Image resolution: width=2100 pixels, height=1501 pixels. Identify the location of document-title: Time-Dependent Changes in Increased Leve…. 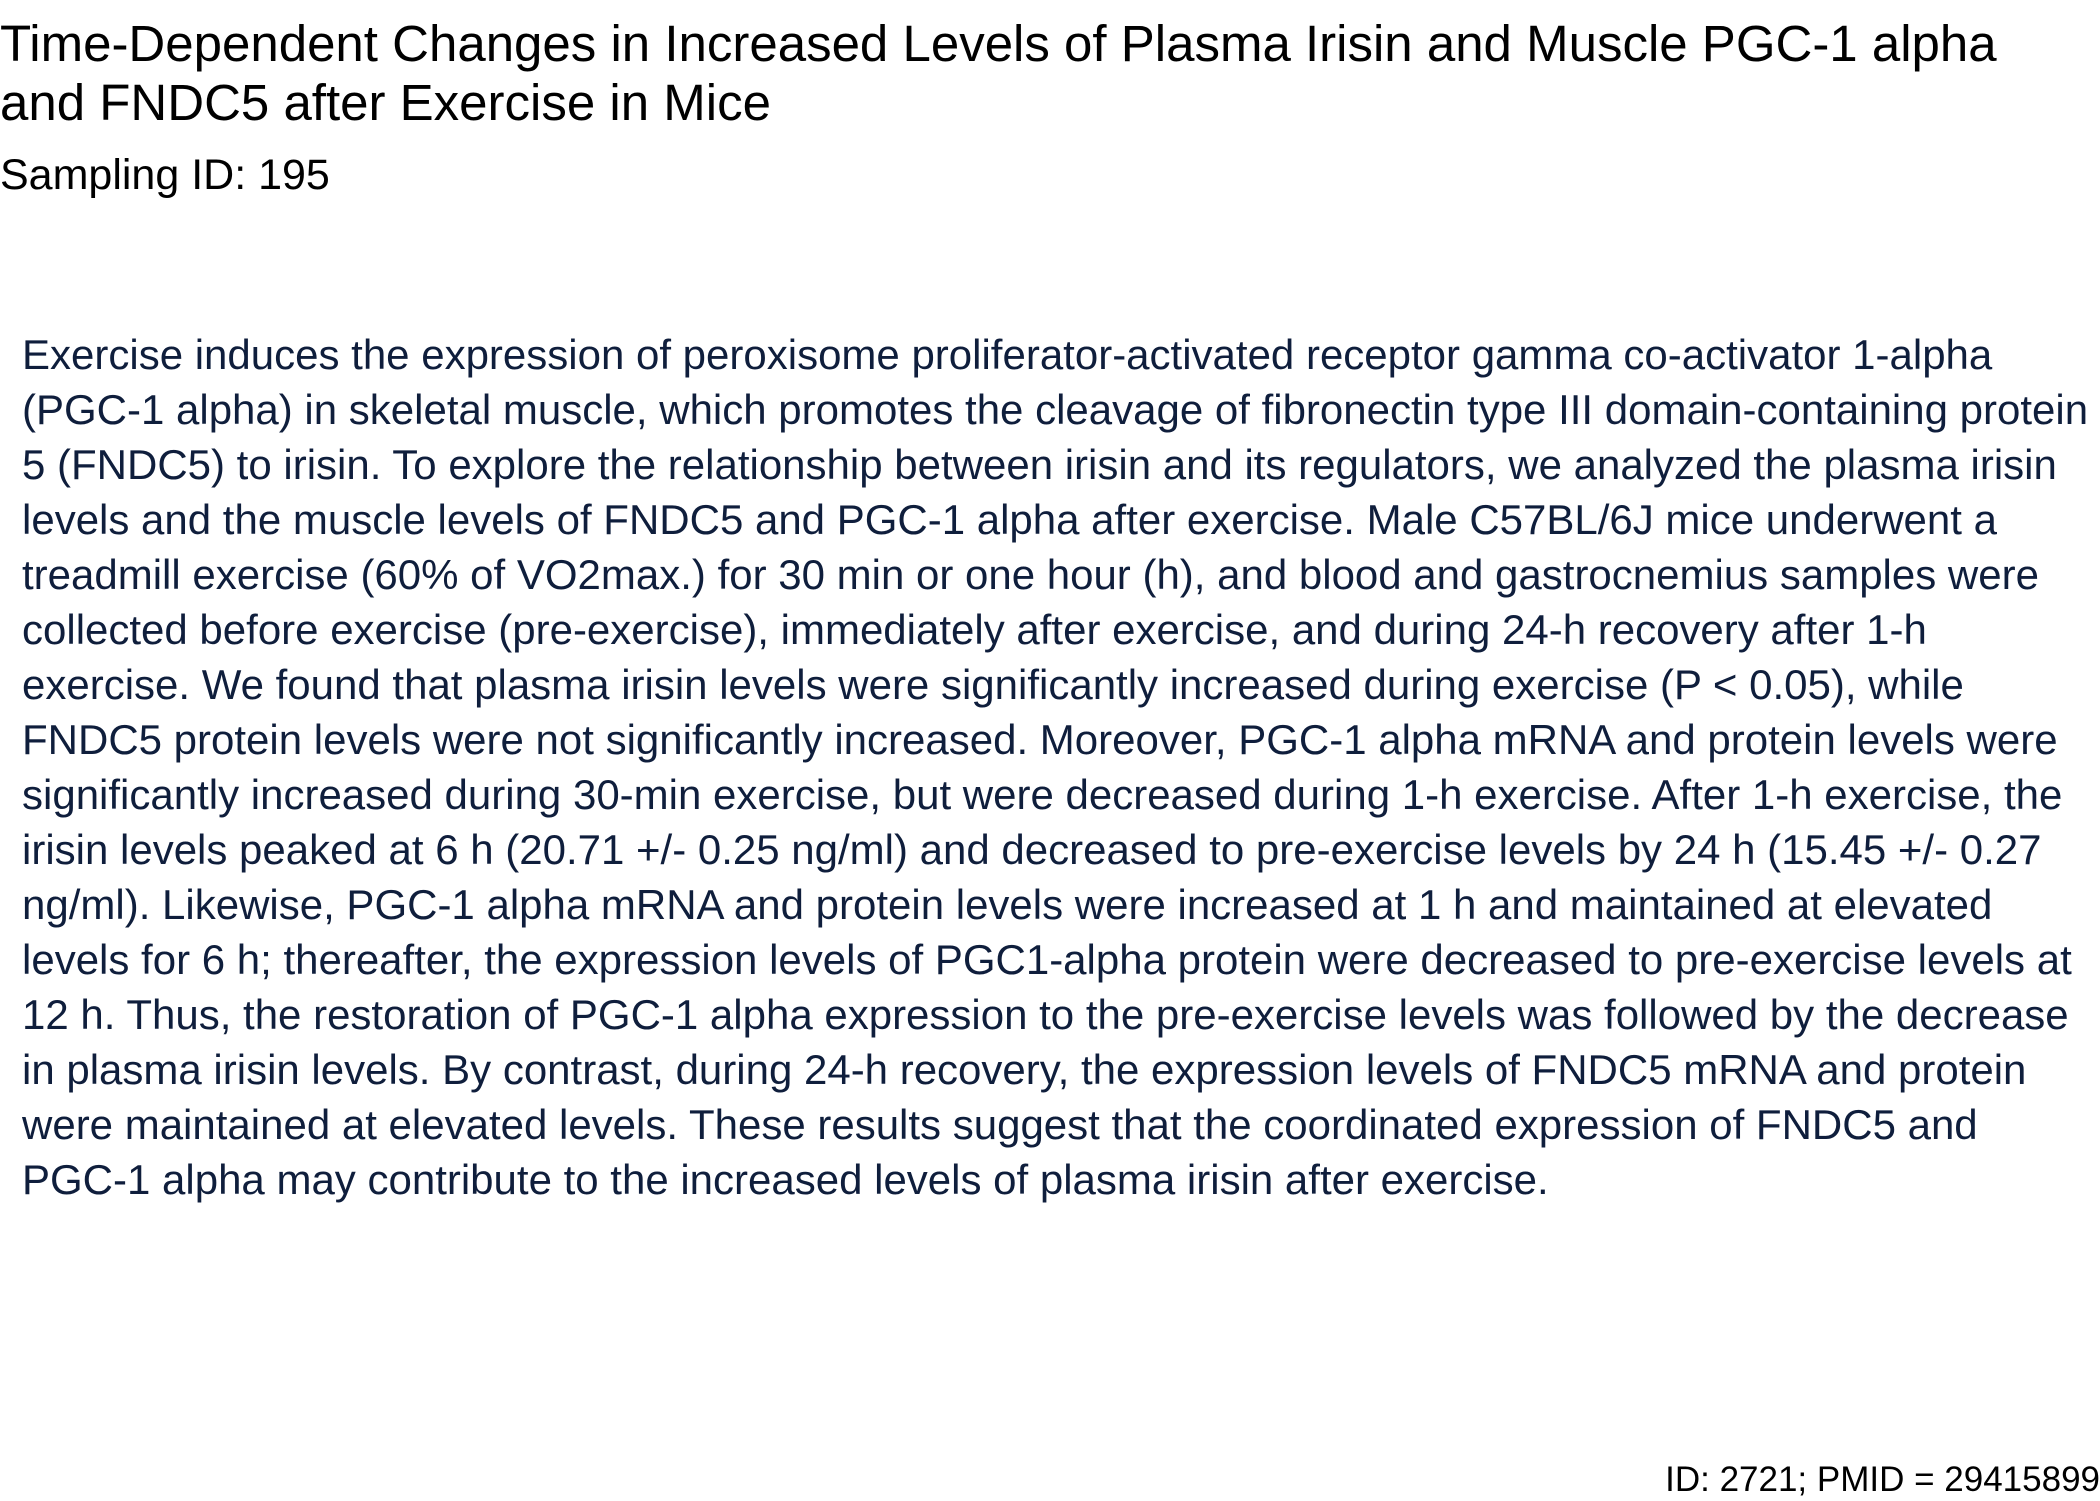
(998, 73).